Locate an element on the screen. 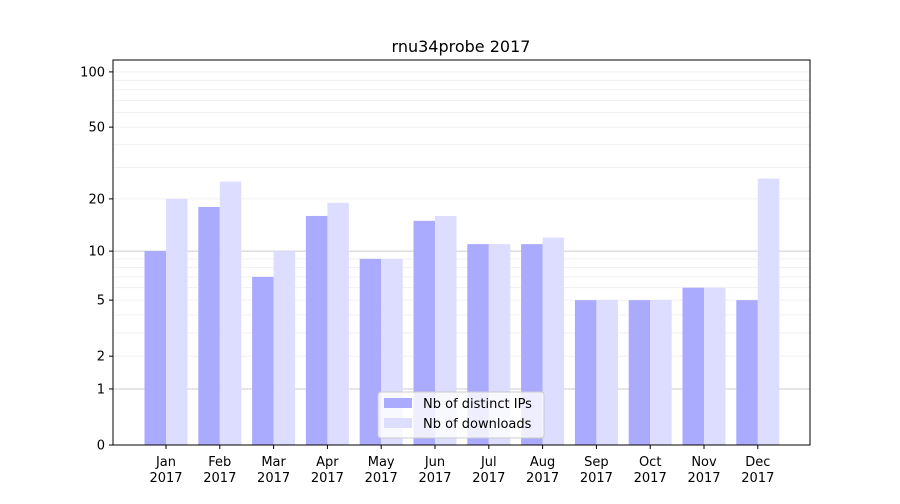 The width and height of the screenshot is (900, 504). x-tick-label: Aug is located at coordinates (542, 462).